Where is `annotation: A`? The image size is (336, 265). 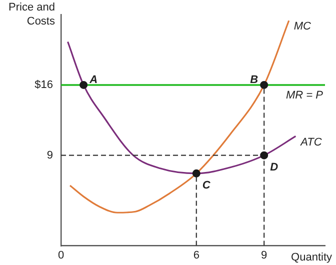 annotation: A is located at coordinates (93, 80).